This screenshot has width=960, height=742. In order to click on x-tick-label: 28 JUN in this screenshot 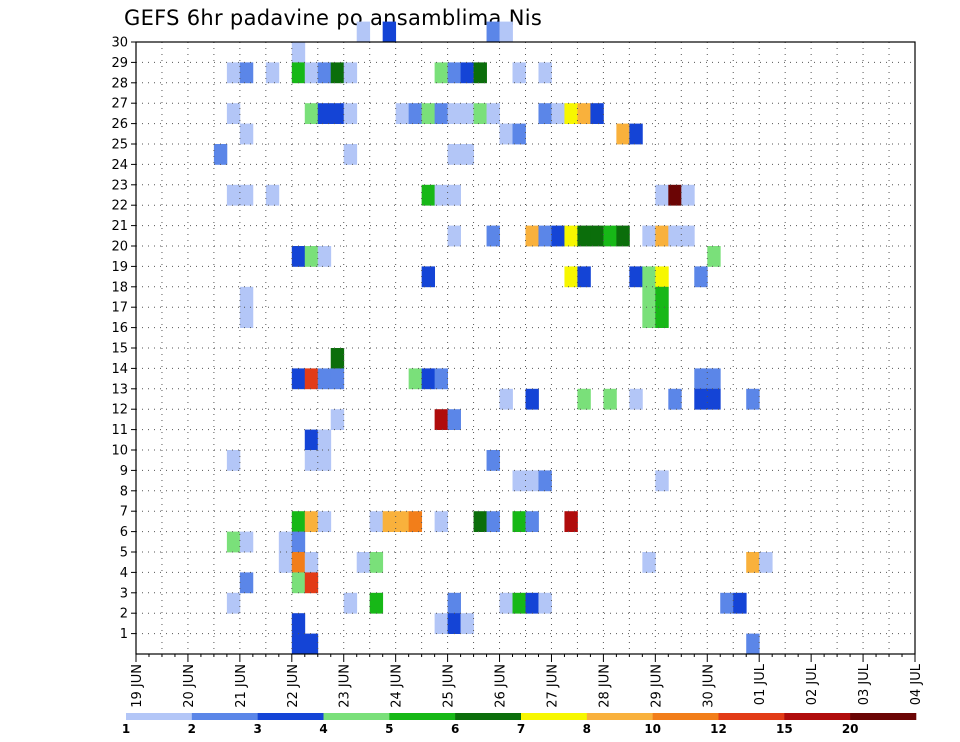, I will do `click(604, 686)`.